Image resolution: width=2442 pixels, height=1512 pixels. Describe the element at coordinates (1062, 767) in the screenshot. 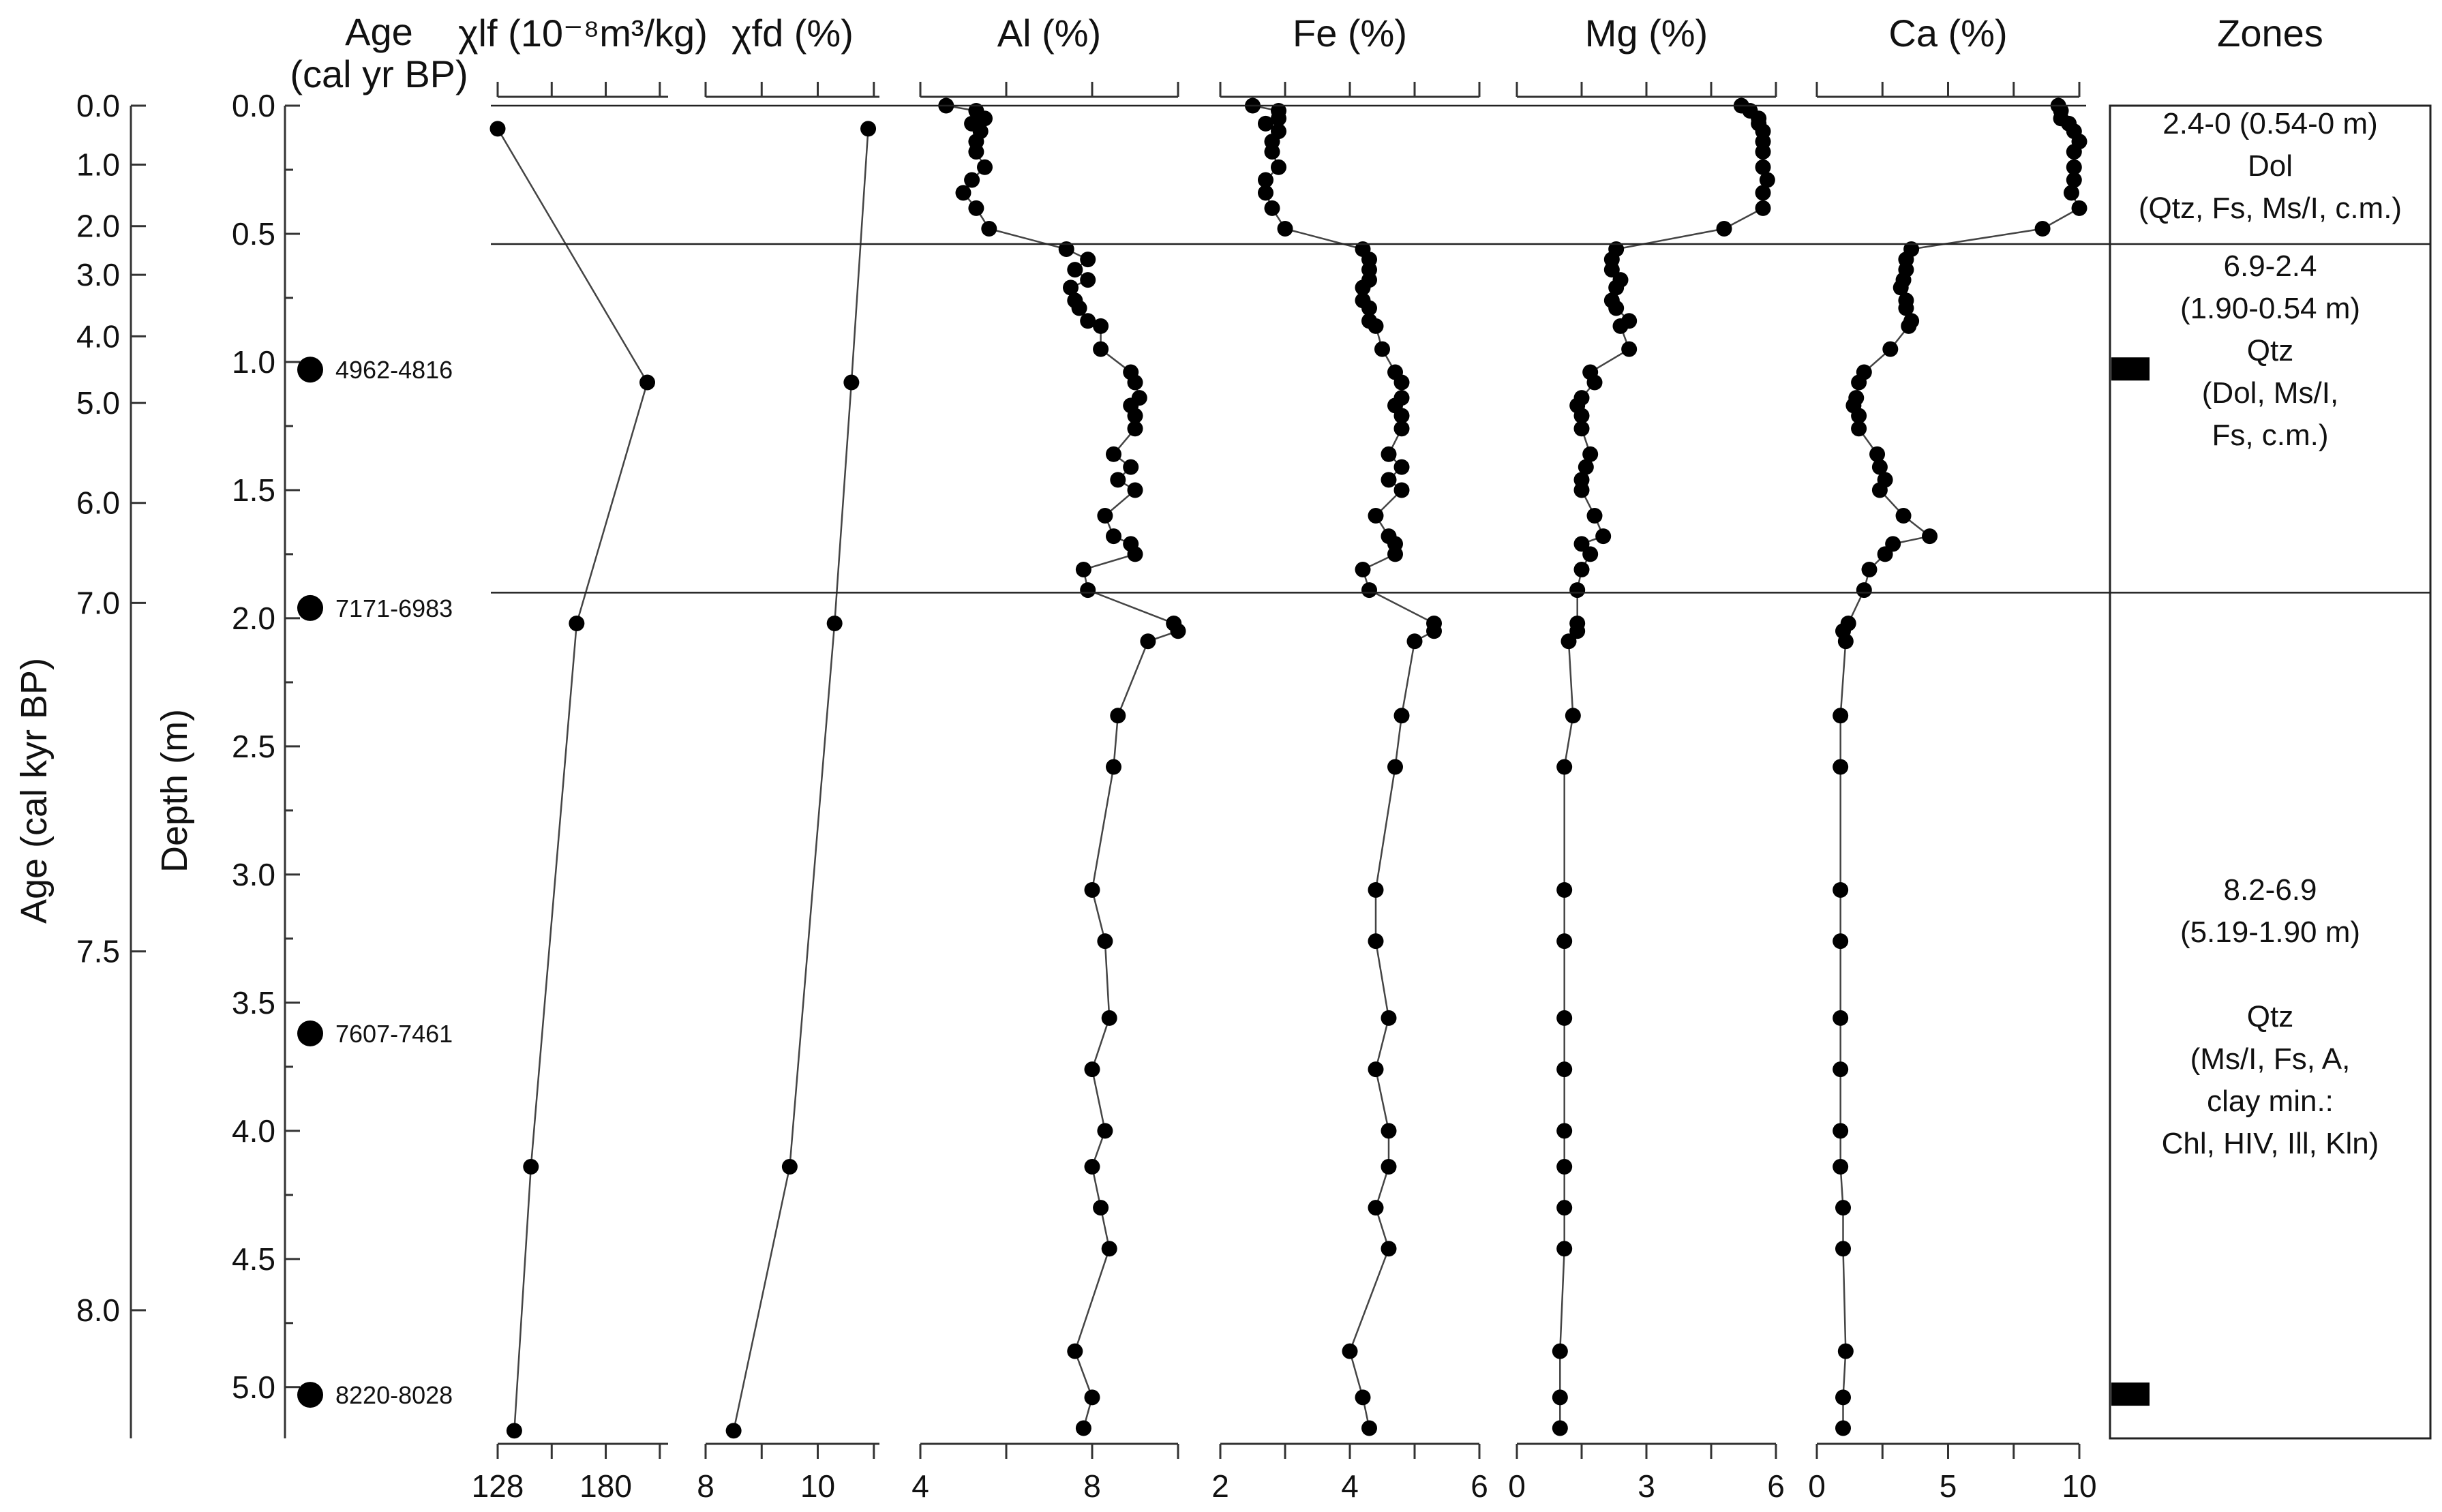

I see `series-line-al` at that location.